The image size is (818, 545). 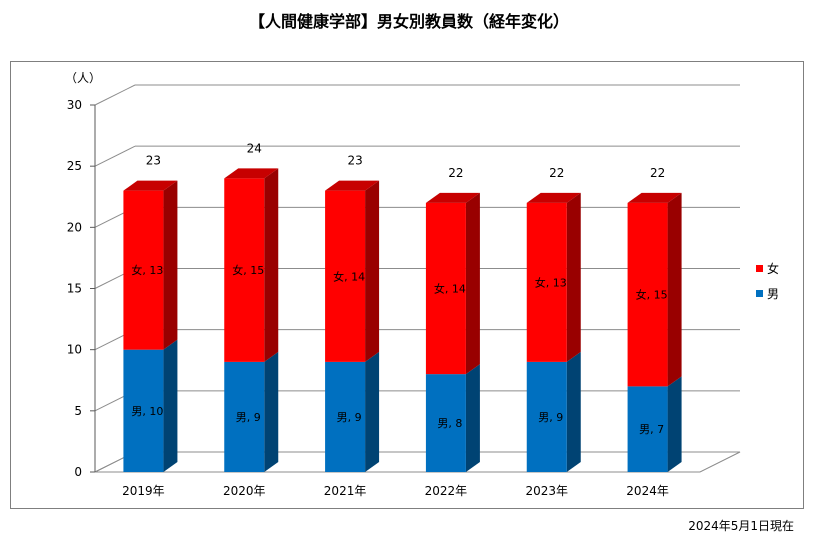 What do you see at coordinates (773, 294) in the screenshot?
I see `legend-label-male: 男` at bounding box center [773, 294].